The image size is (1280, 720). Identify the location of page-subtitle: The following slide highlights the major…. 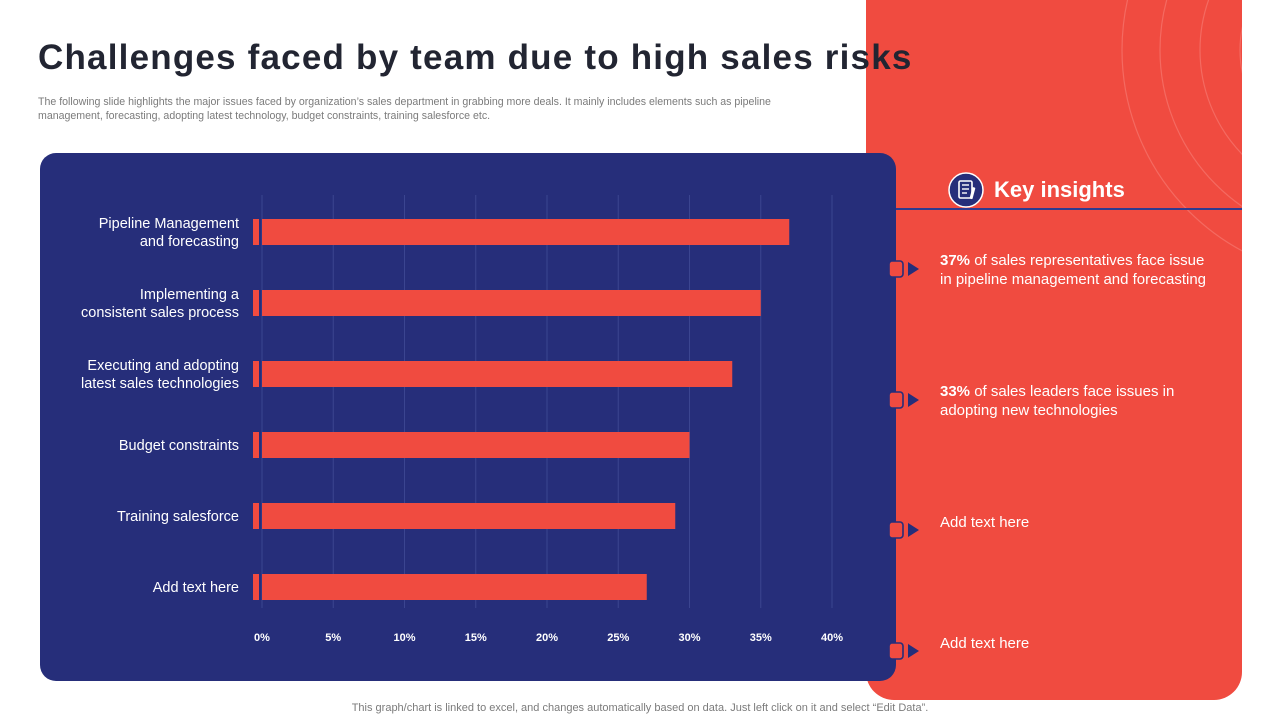
(404, 109).